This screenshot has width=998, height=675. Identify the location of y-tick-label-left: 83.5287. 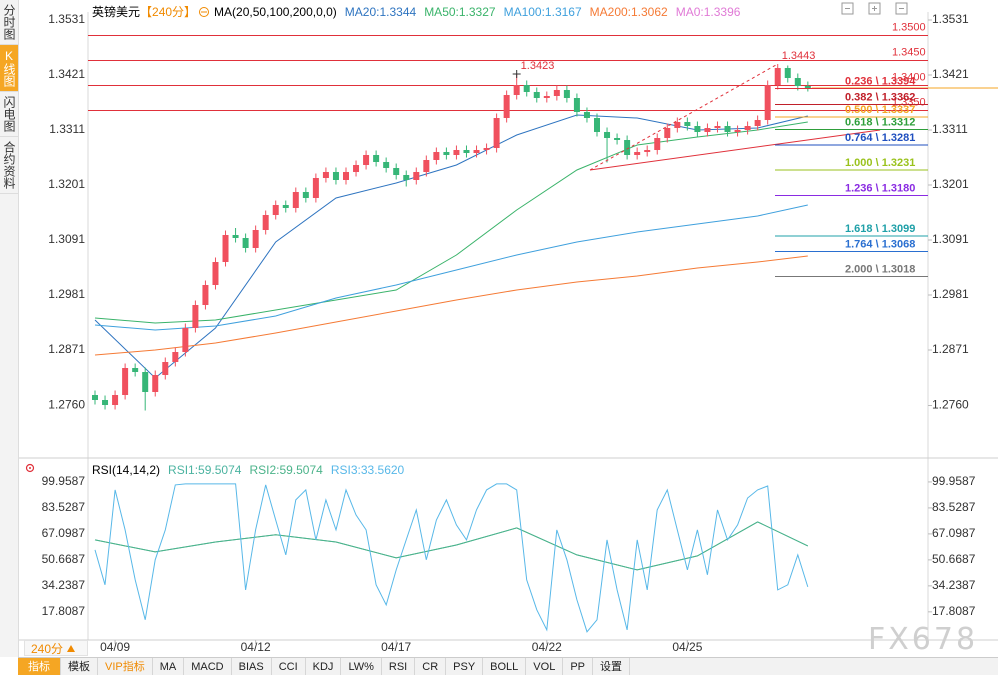
(64, 507).